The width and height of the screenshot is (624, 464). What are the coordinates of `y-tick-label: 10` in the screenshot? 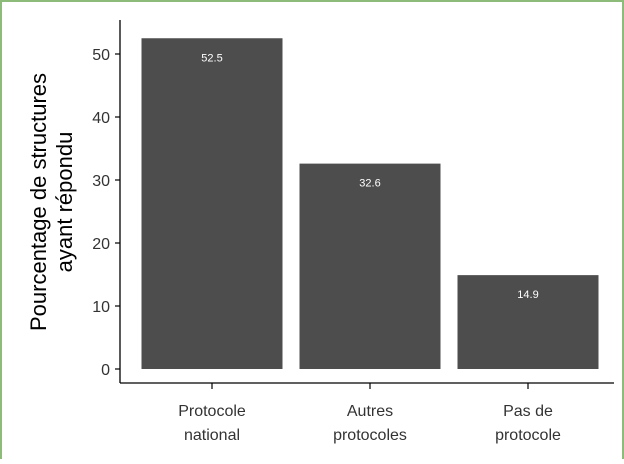 It's located at (101, 307).